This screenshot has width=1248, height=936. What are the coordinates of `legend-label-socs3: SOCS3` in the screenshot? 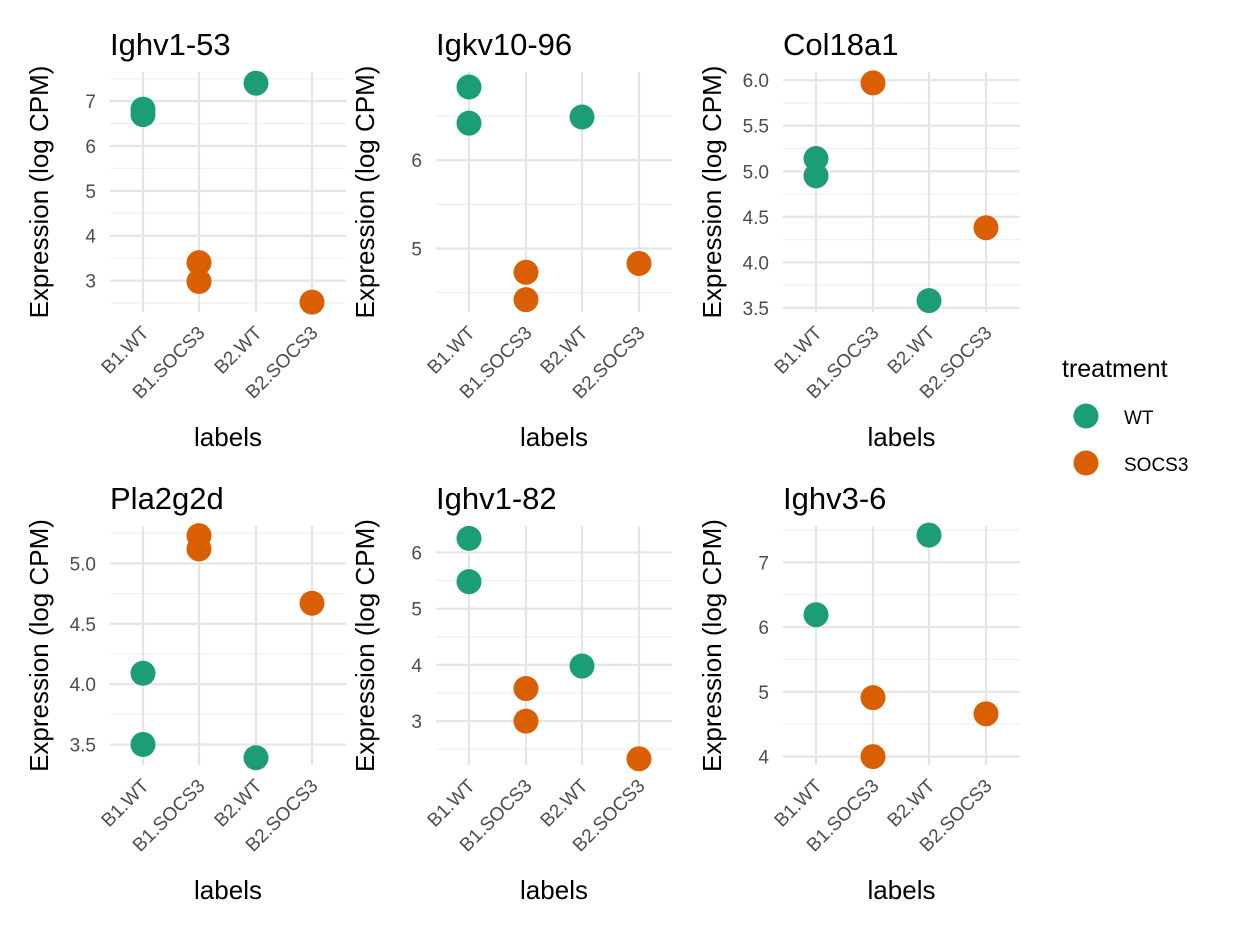 It's located at (1156, 465).